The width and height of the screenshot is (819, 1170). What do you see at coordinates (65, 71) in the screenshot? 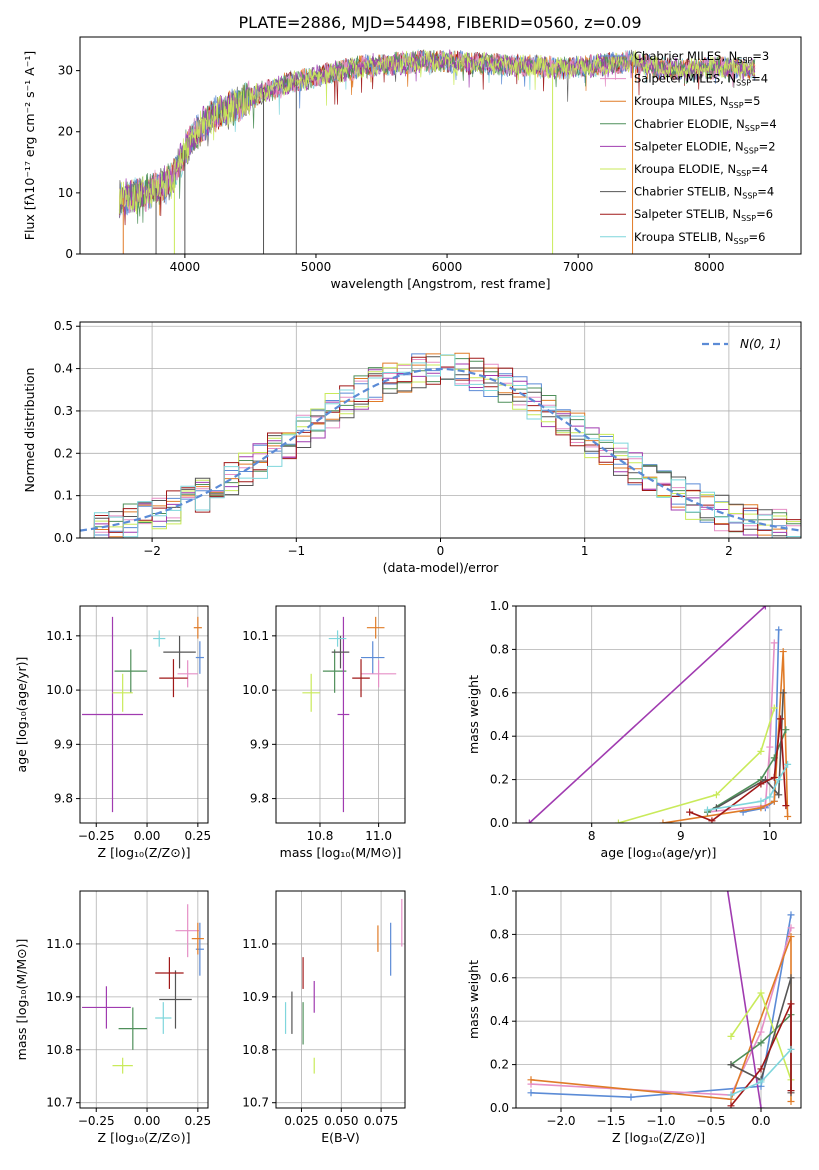
I see `y-tick-label: 30` at bounding box center [65, 71].